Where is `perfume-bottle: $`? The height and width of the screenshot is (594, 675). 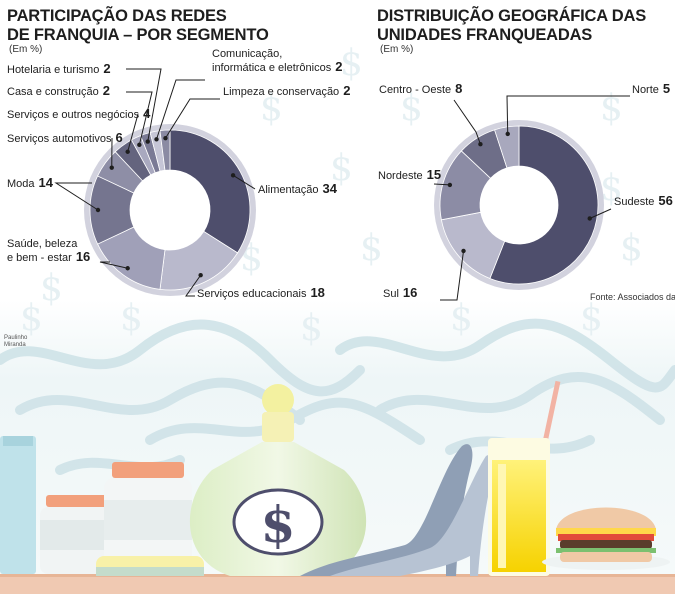 perfume-bottle: $ is located at coordinates (278, 480).